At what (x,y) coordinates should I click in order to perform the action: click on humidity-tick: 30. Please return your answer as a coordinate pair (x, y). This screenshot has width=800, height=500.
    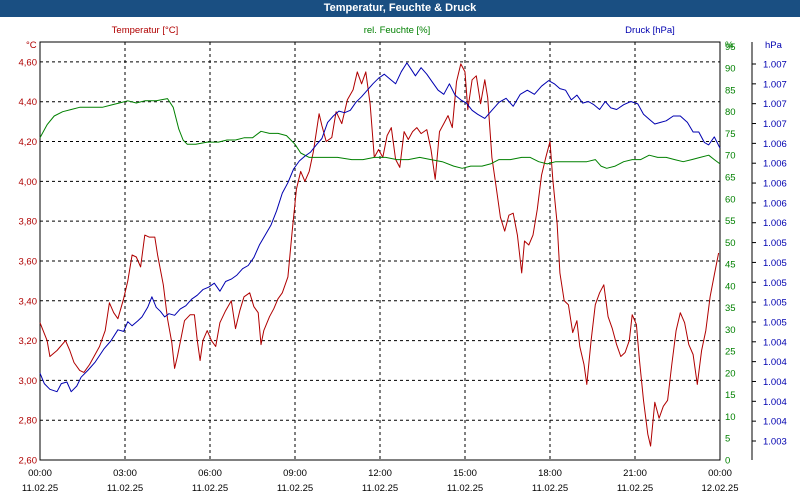
    Looking at the image, I should click on (730, 330).